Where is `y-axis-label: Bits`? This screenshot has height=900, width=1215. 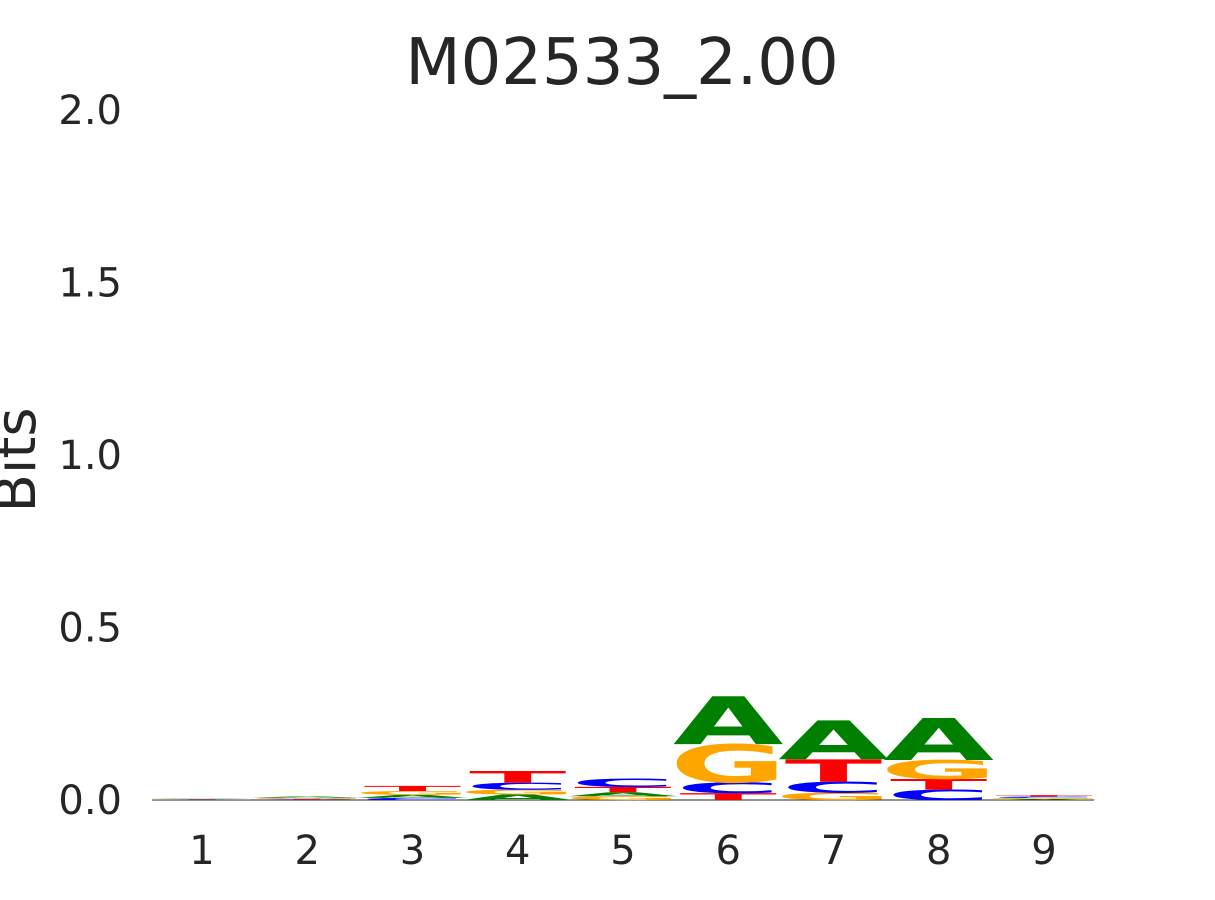 y-axis-label: Bits is located at coordinates (24, 459).